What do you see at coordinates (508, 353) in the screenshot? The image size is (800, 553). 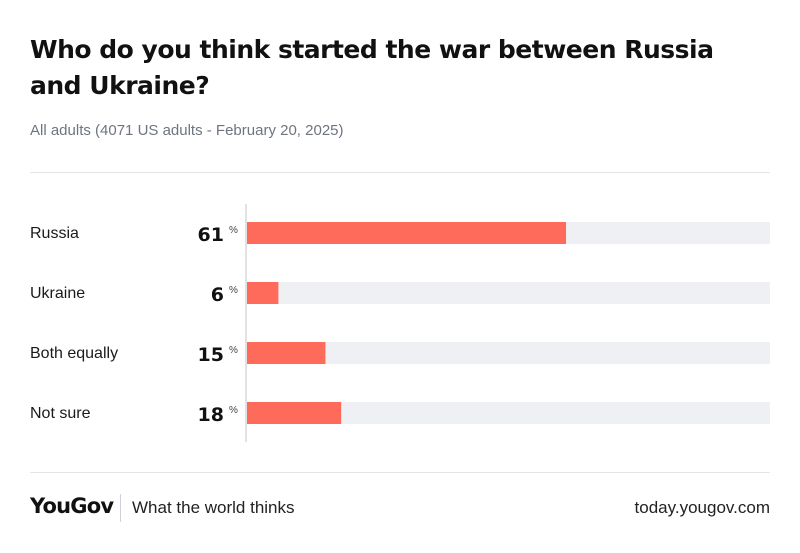 I see `bar-track-both-equally` at bounding box center [508, 353].